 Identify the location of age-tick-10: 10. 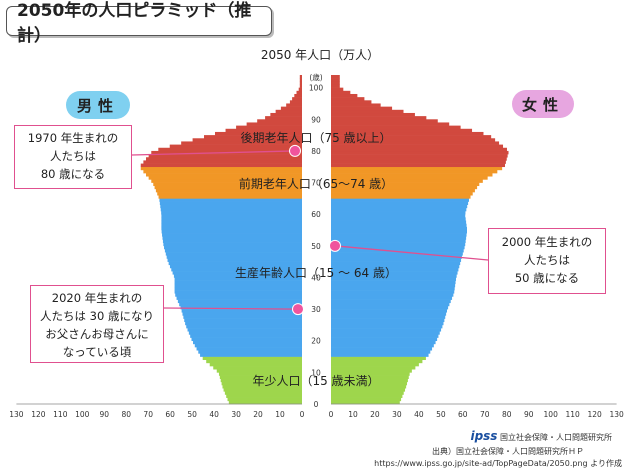
(316, 372).